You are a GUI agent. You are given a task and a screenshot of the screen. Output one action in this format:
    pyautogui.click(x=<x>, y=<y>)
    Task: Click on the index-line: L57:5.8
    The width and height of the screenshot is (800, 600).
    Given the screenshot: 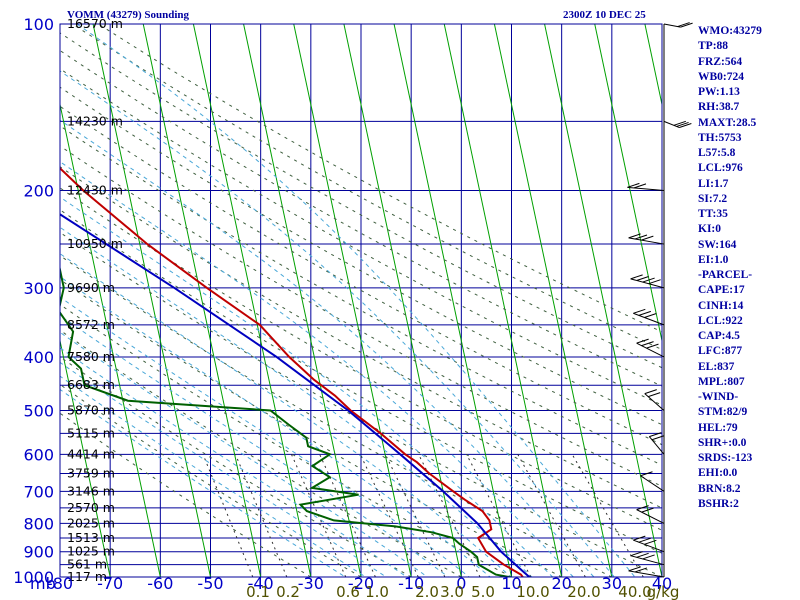 What is the action you would take?
    pyautogui.click(x=717, y=153)
    